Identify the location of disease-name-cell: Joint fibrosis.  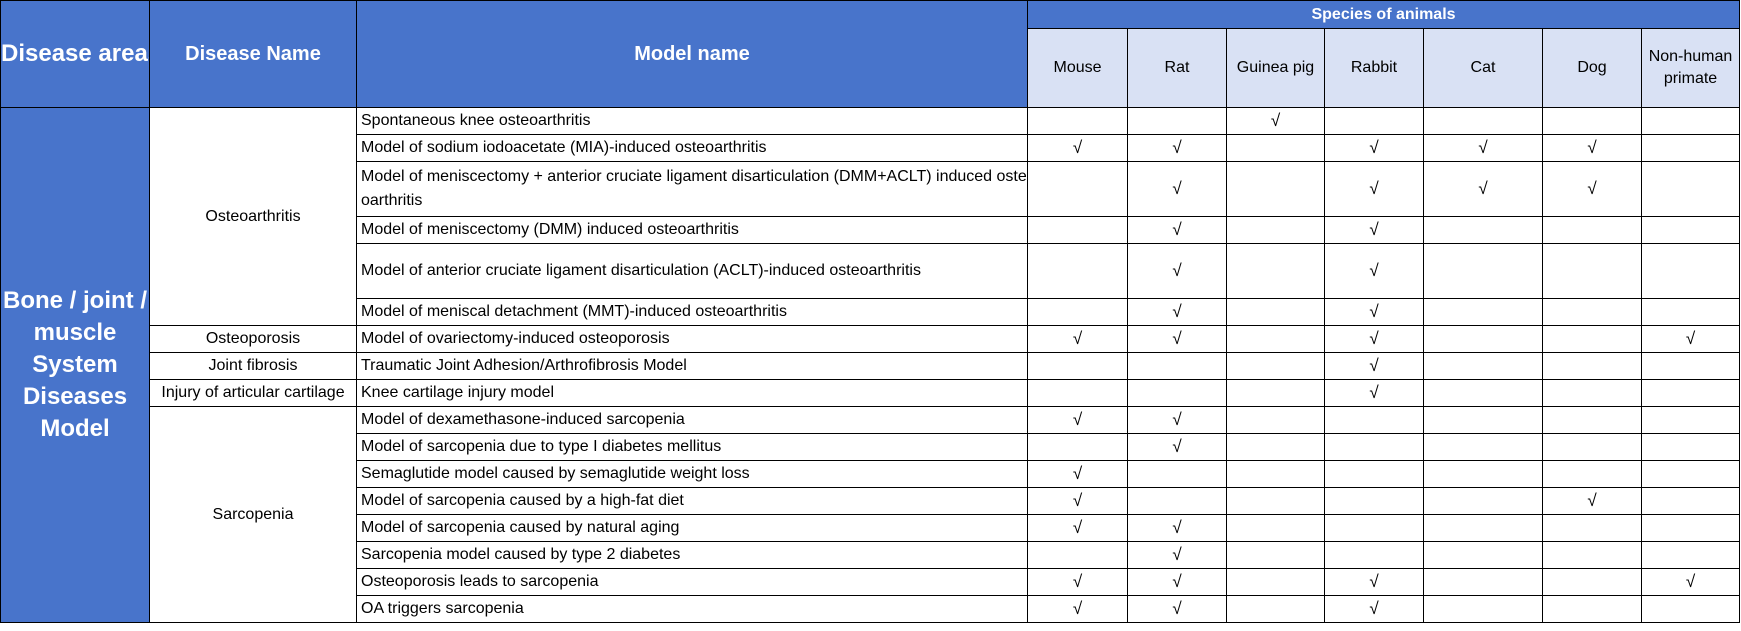
(253, 366).